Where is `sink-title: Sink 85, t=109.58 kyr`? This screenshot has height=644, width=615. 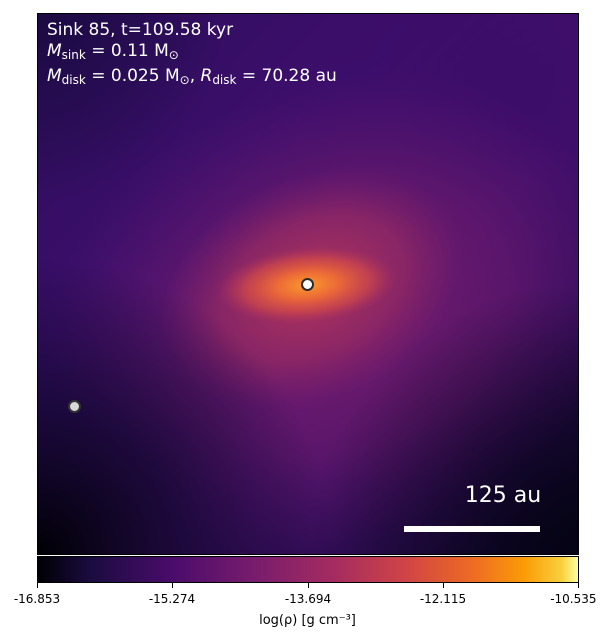
sink-title: Sink 85, t=109.58 kyr is located at coordinates (140, 30).